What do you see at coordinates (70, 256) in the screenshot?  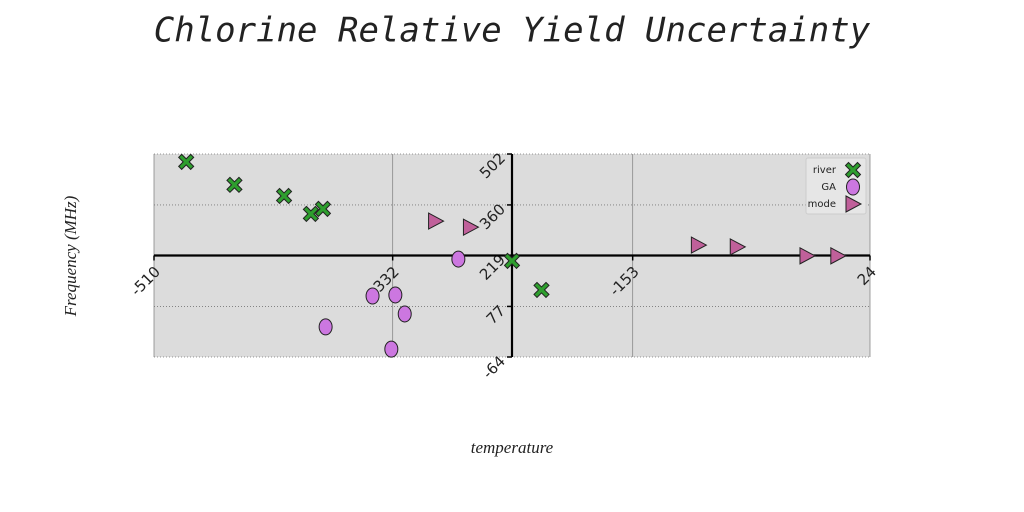 I see `y-axis-label: Frequency (MHz)` at bounding box center [70, 256].